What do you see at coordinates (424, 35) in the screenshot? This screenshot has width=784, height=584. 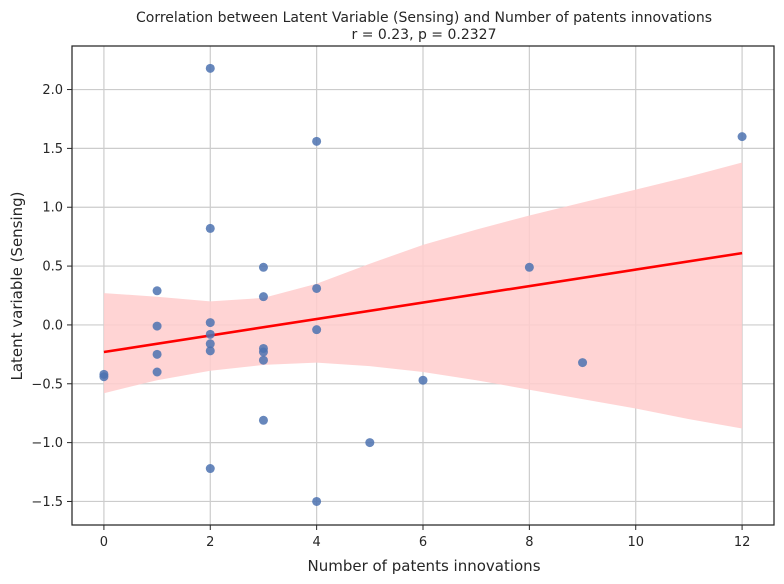 I see `chart-subtitle: r = 0.23, p = 0.2327` at bounding box center [424, 35].